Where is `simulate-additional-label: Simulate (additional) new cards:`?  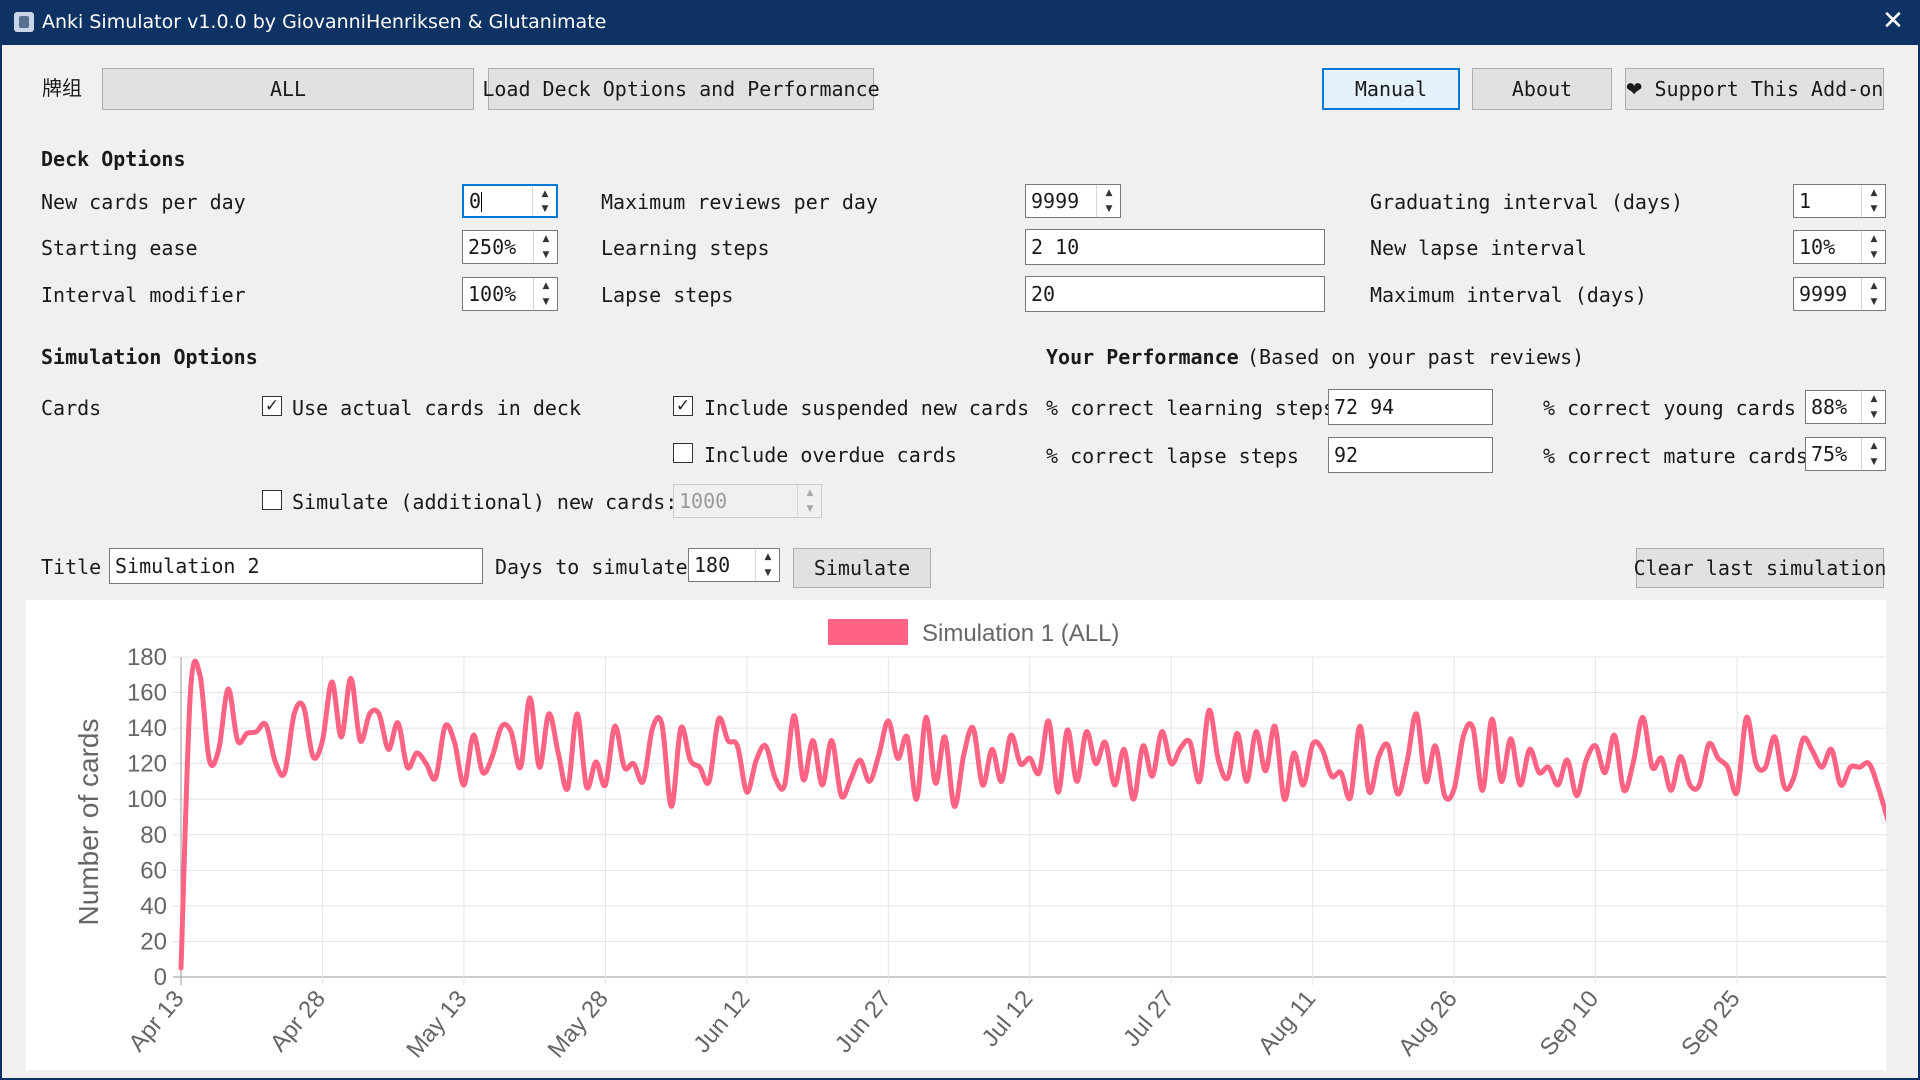 simulate-additional-label: Simulate (additional) new cards: is located at coordinates (485, 502).